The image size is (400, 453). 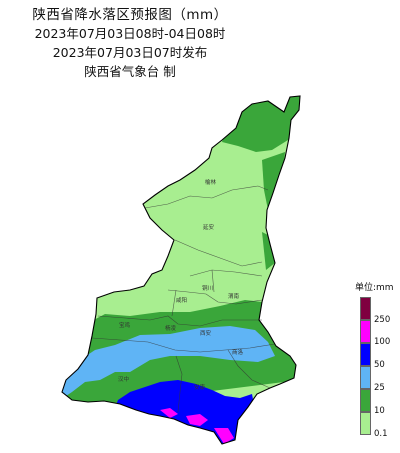 I want to click on legend-title: 单位:mm, so click(x=374, y=288).